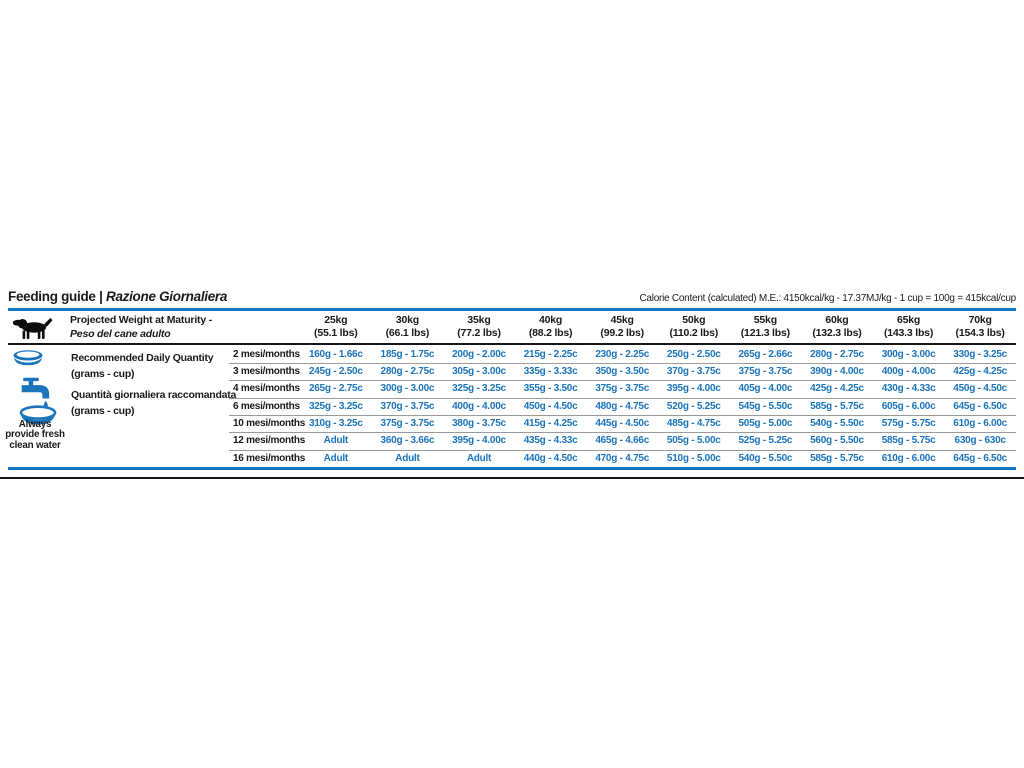  Describe the element at coordinates (28, 358) in the screenshot. I see `food-bowl-icon` at that location.